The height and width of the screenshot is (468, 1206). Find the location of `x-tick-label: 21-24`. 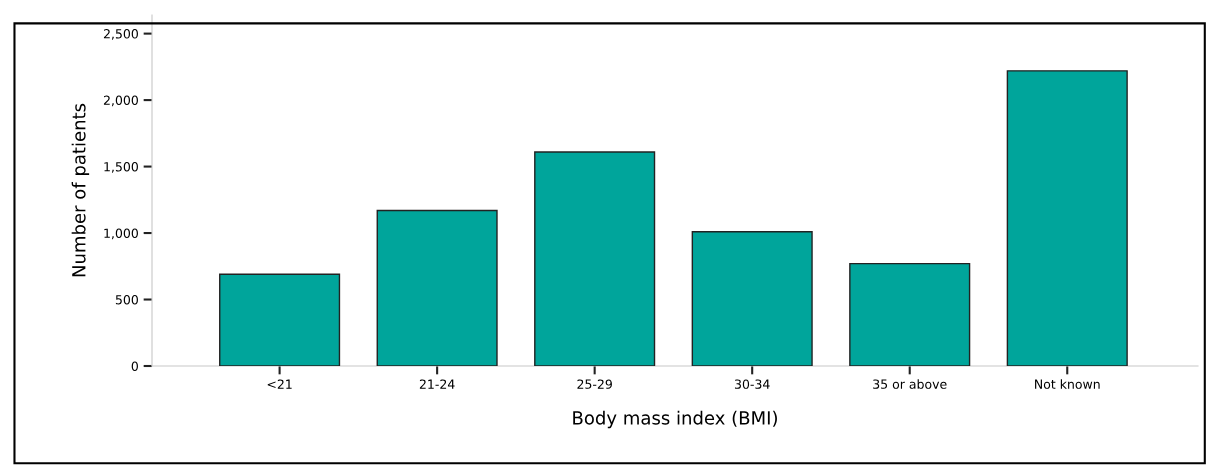

x-tick-label: 21-24 is located at coordinates (437, 384).